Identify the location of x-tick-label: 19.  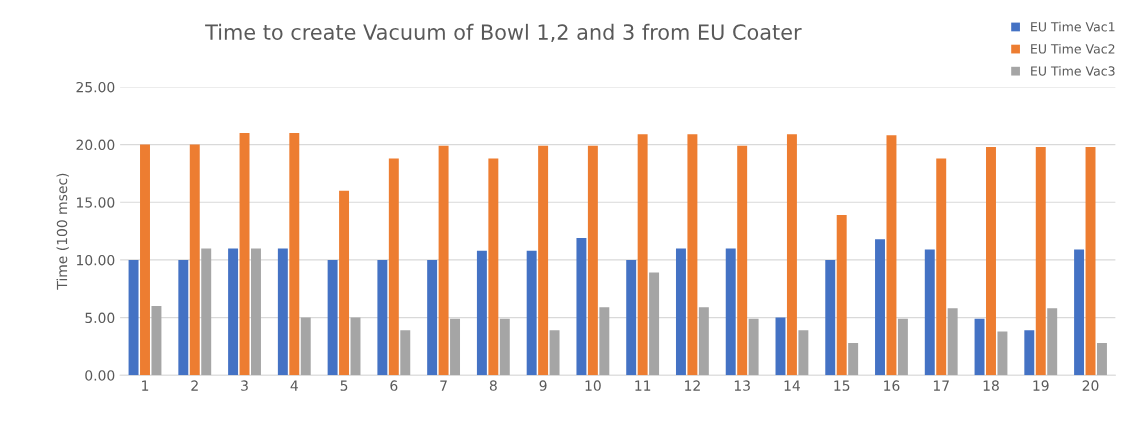
(1041, 385).